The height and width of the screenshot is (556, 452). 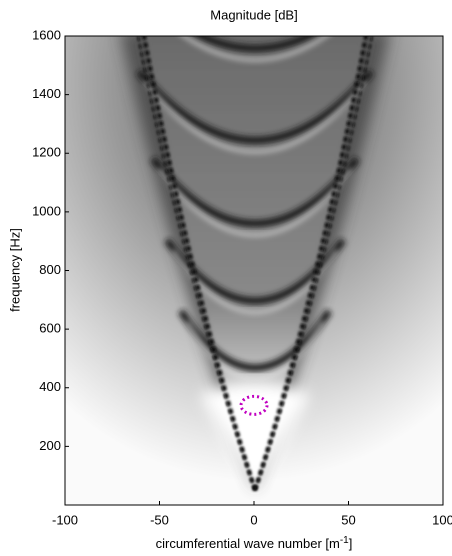 I want to click on y-tick-label: 600, so click(x=50, y=328).